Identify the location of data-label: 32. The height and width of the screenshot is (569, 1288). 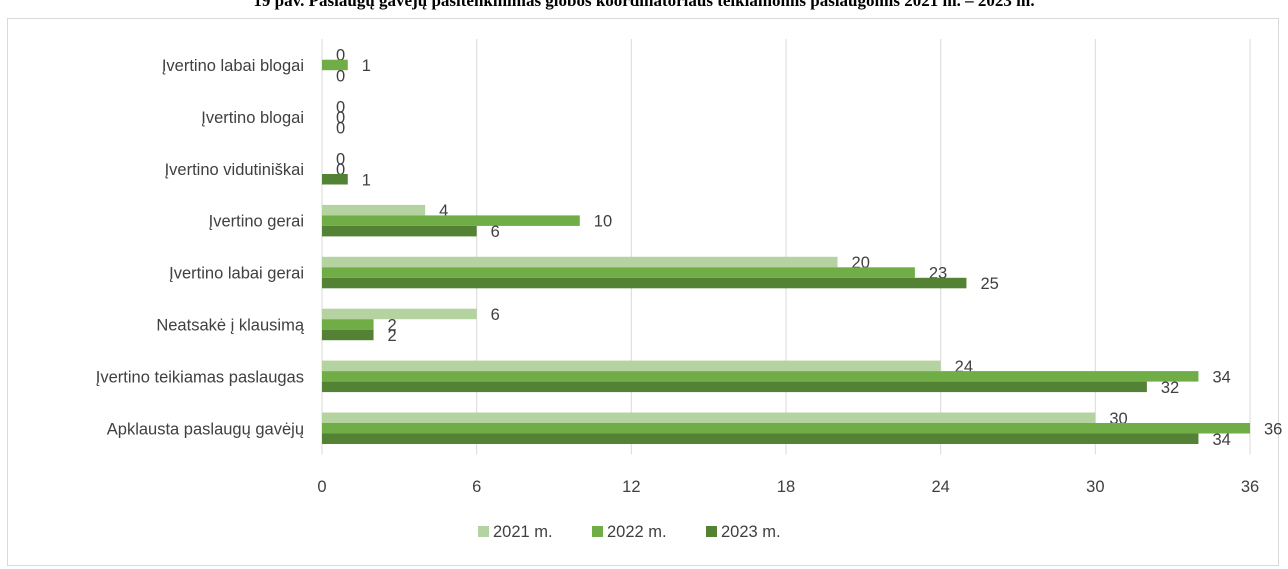
(1170, 388).